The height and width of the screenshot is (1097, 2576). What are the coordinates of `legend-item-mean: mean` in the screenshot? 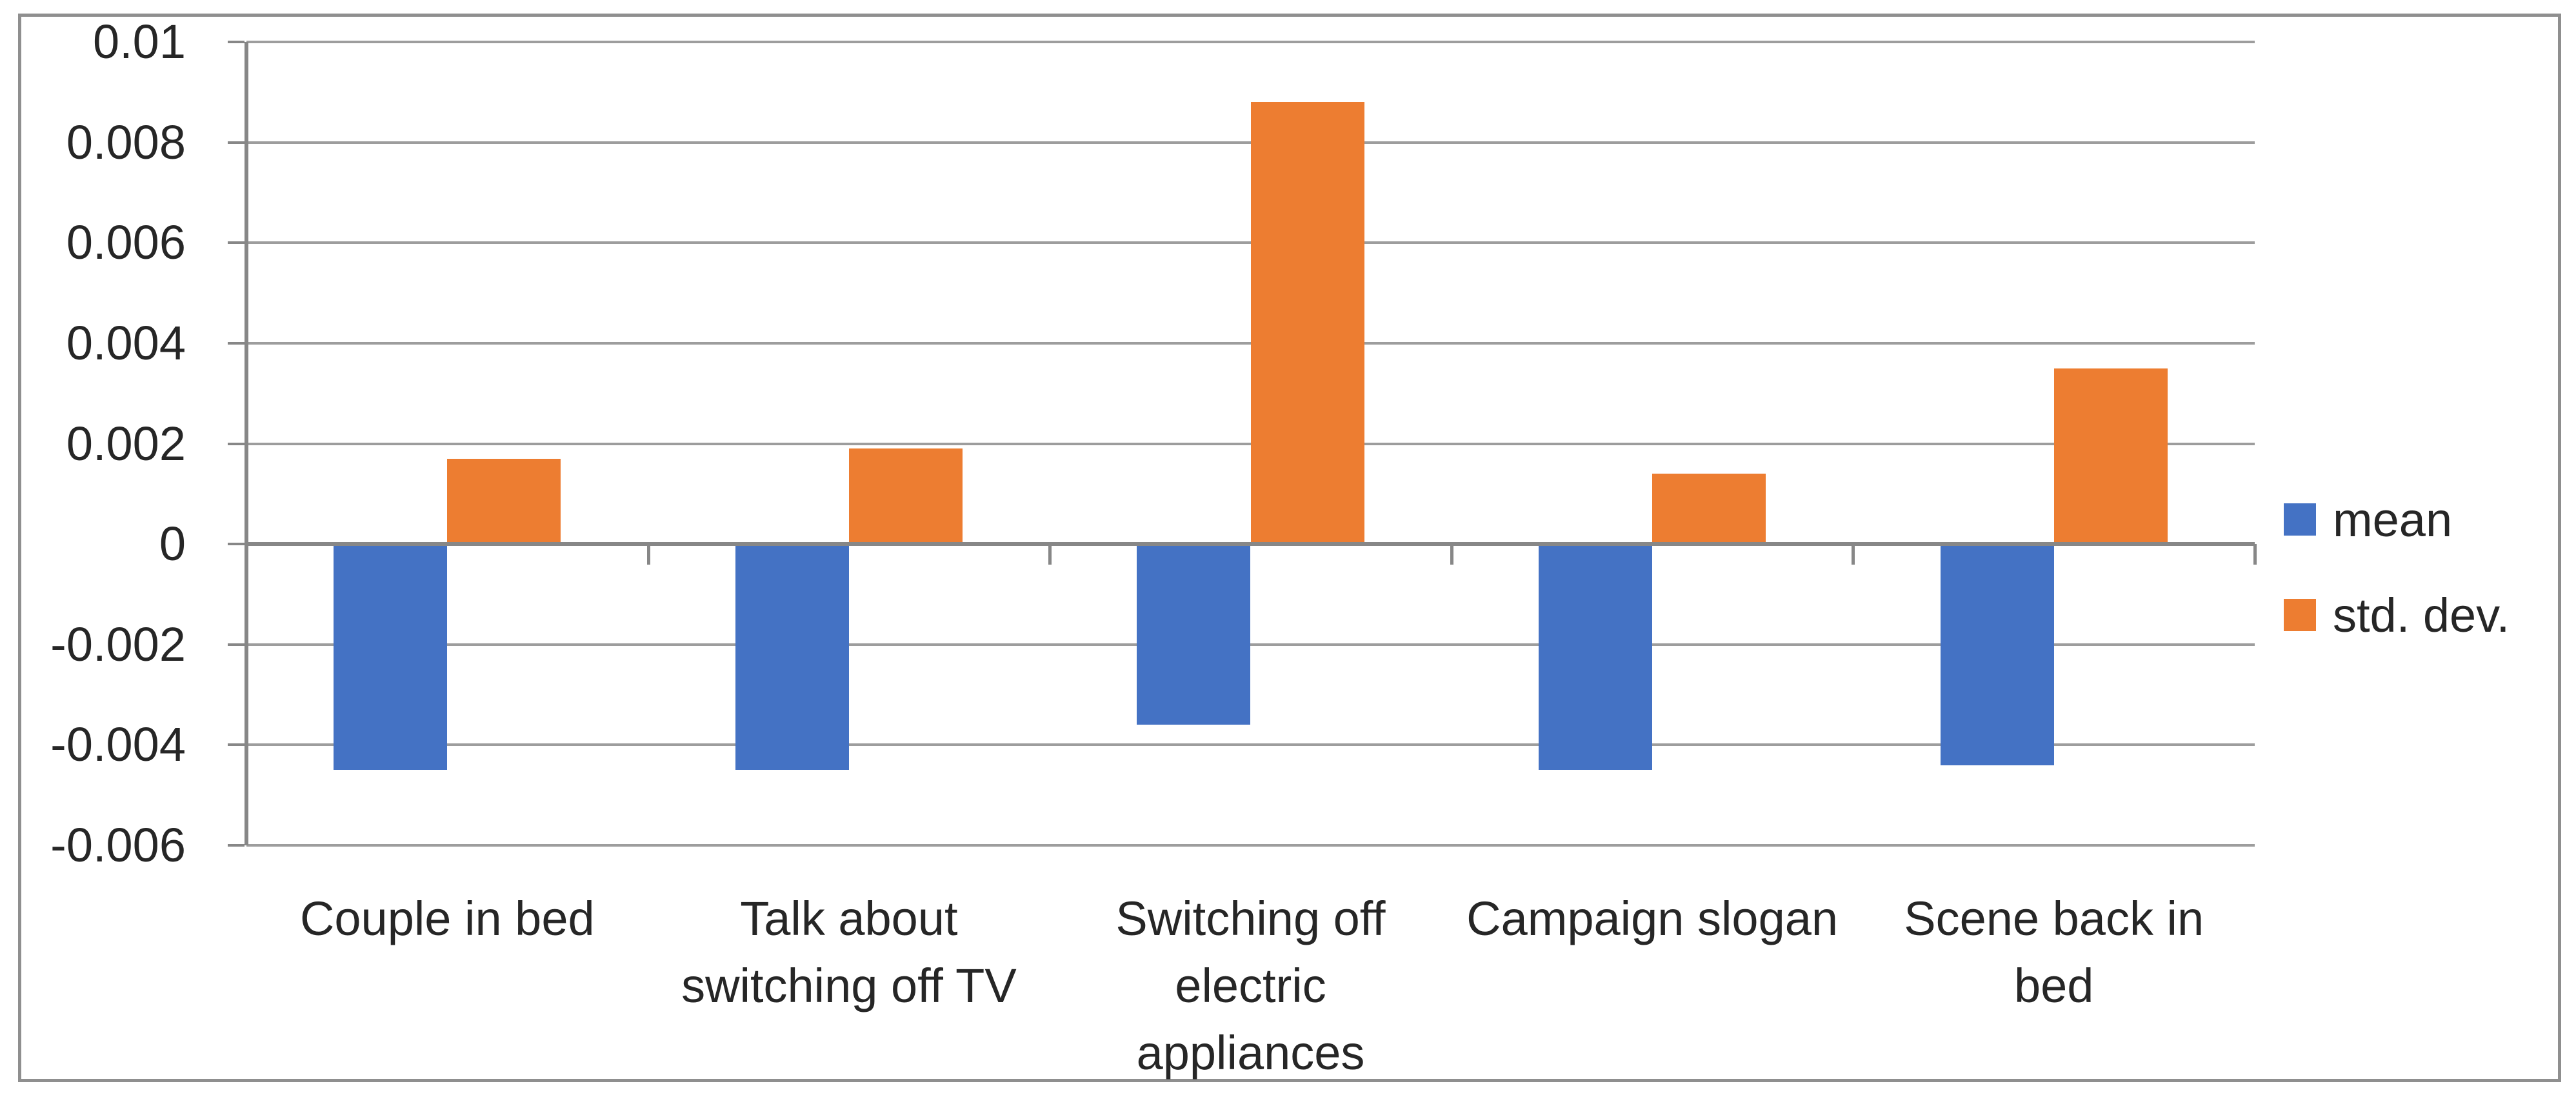 It's located at (2397, 519).